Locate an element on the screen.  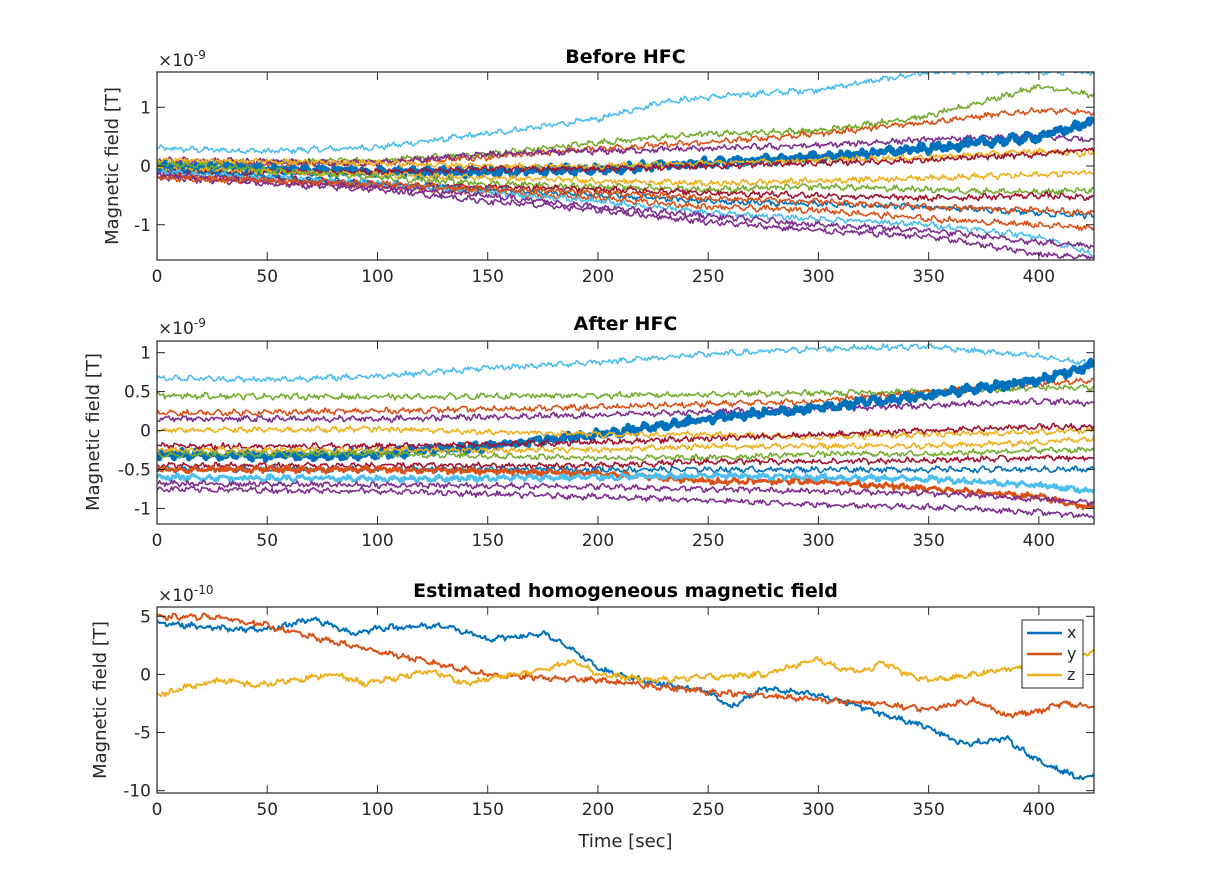
y-tick-label: 5 is located at coordinates (145, 617).